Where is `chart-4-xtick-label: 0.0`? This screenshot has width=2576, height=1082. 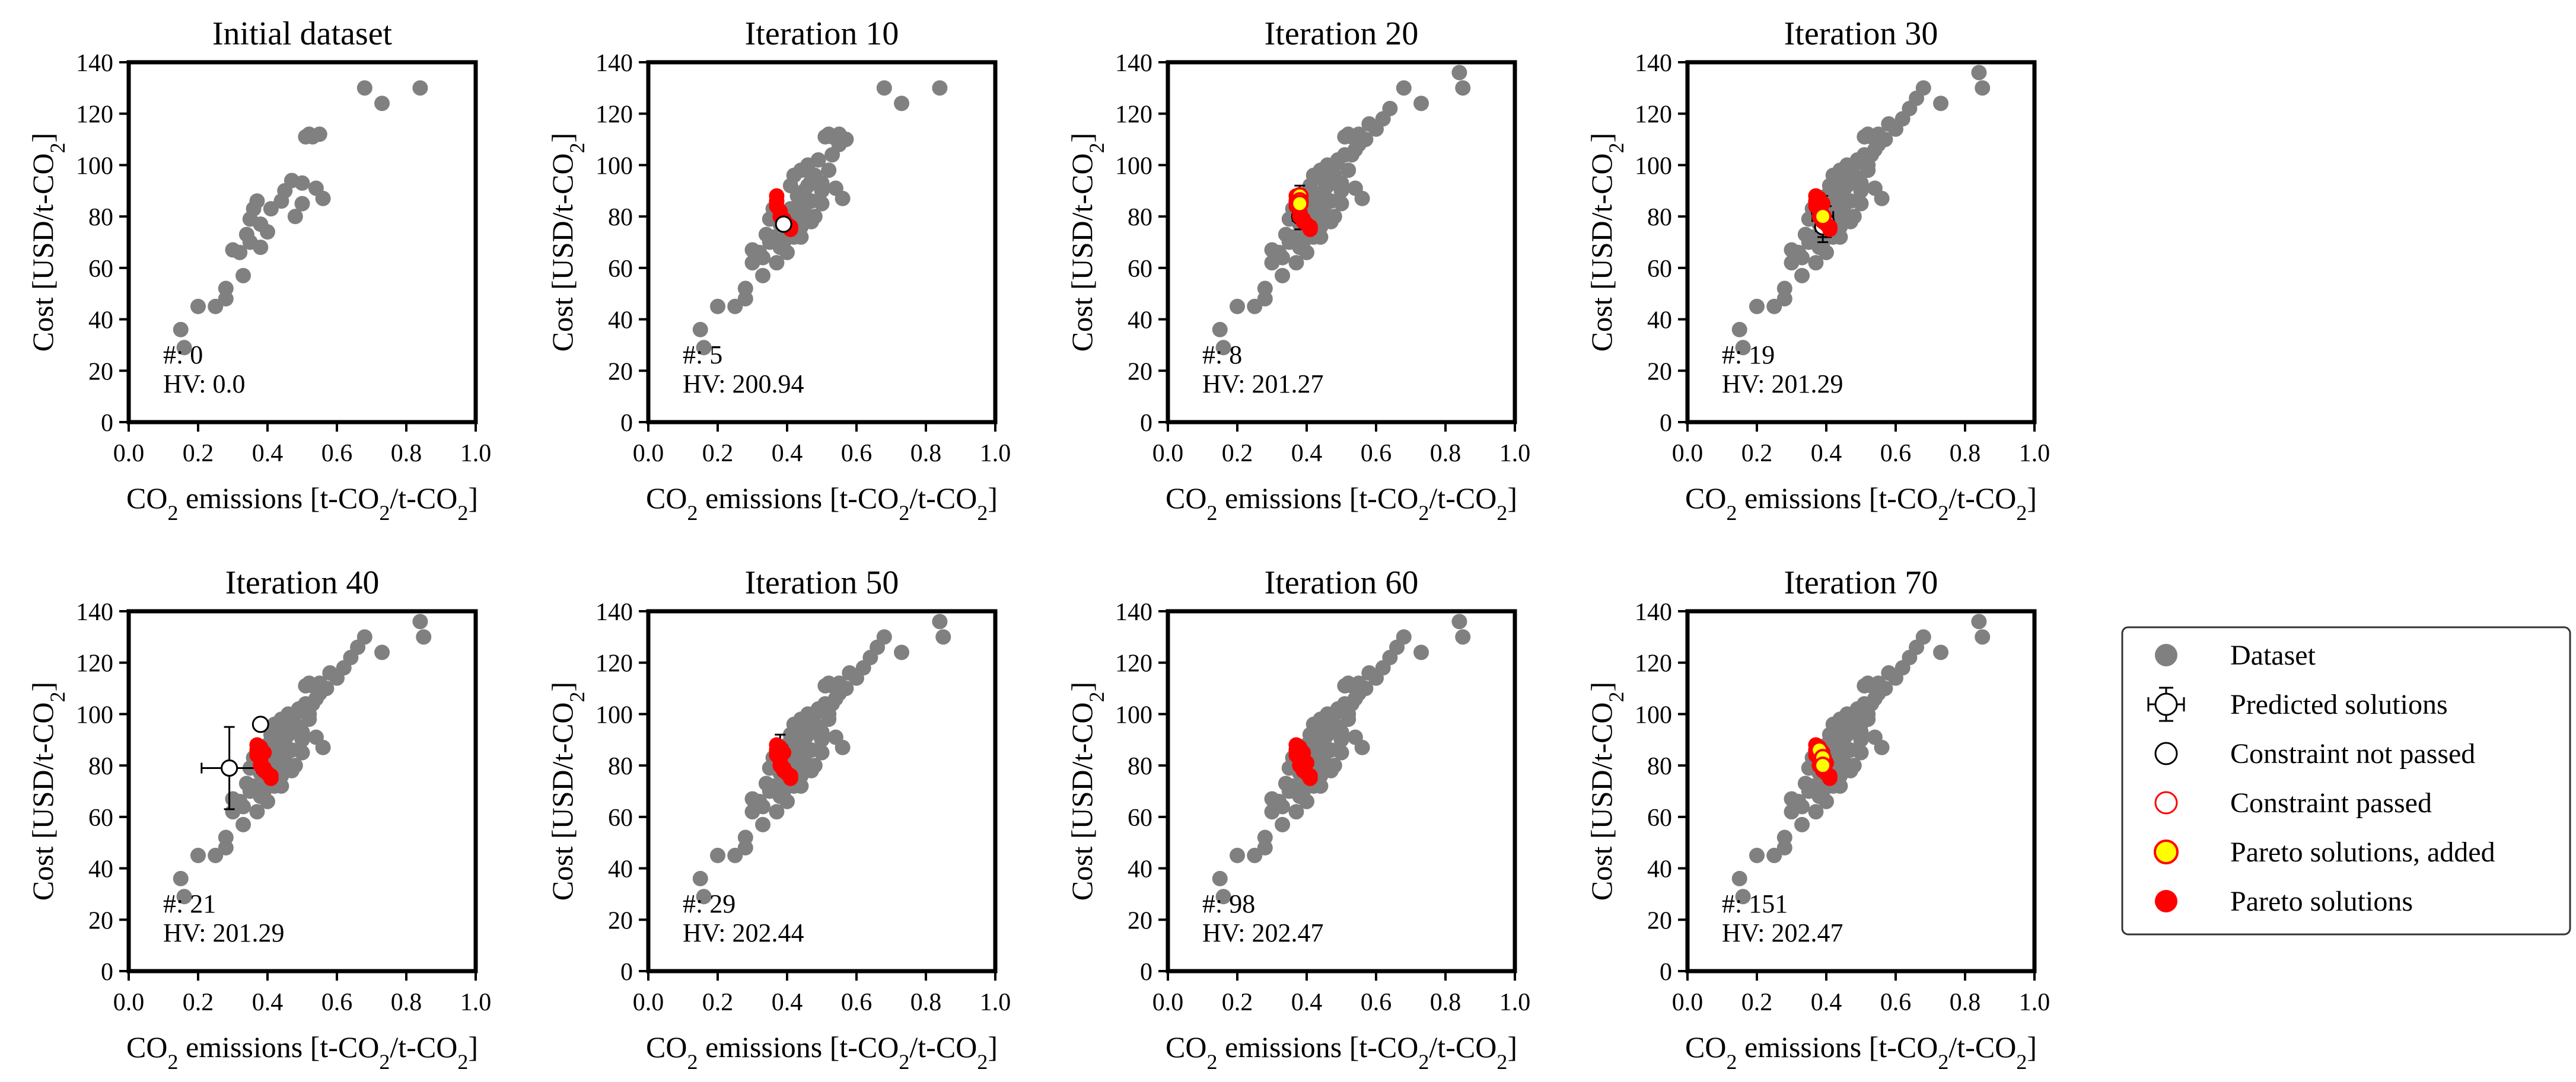
chart-4-xtick-label: 0.0 is located at coordinates (1687, 453).